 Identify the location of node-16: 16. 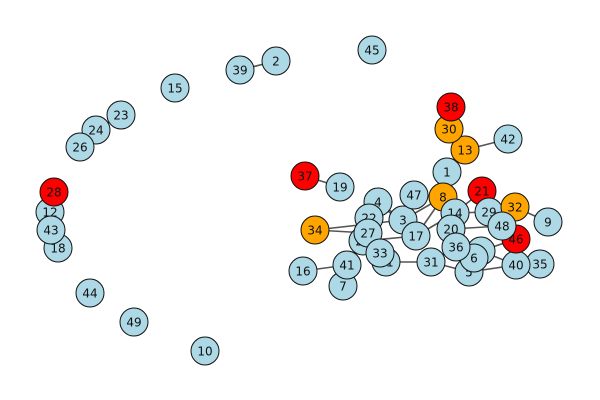
(303, 271).